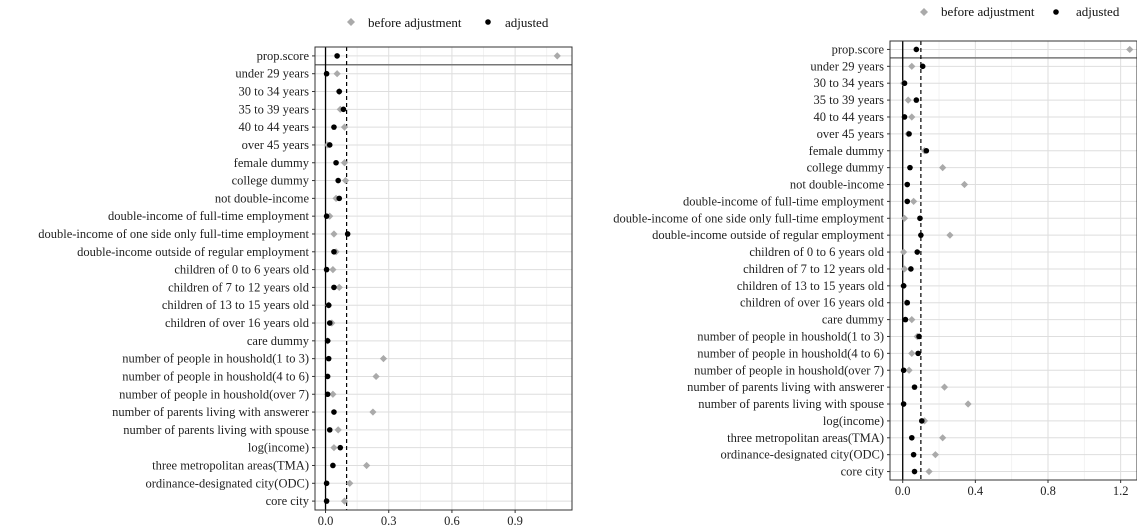 This screenshot has width=1137, height=527. What do you see at coordinates (790, 336) in the screenshot?
I see `y-tick-label: number of people in houshold(1 to 3)` at bounding box center [790, 336].